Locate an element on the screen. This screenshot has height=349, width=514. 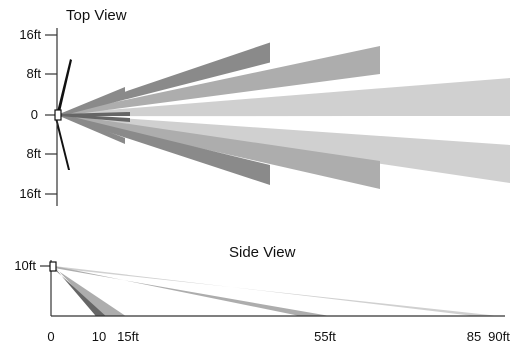
side-view-x-tick-label: 55ft is located at coordinates (325, 336).